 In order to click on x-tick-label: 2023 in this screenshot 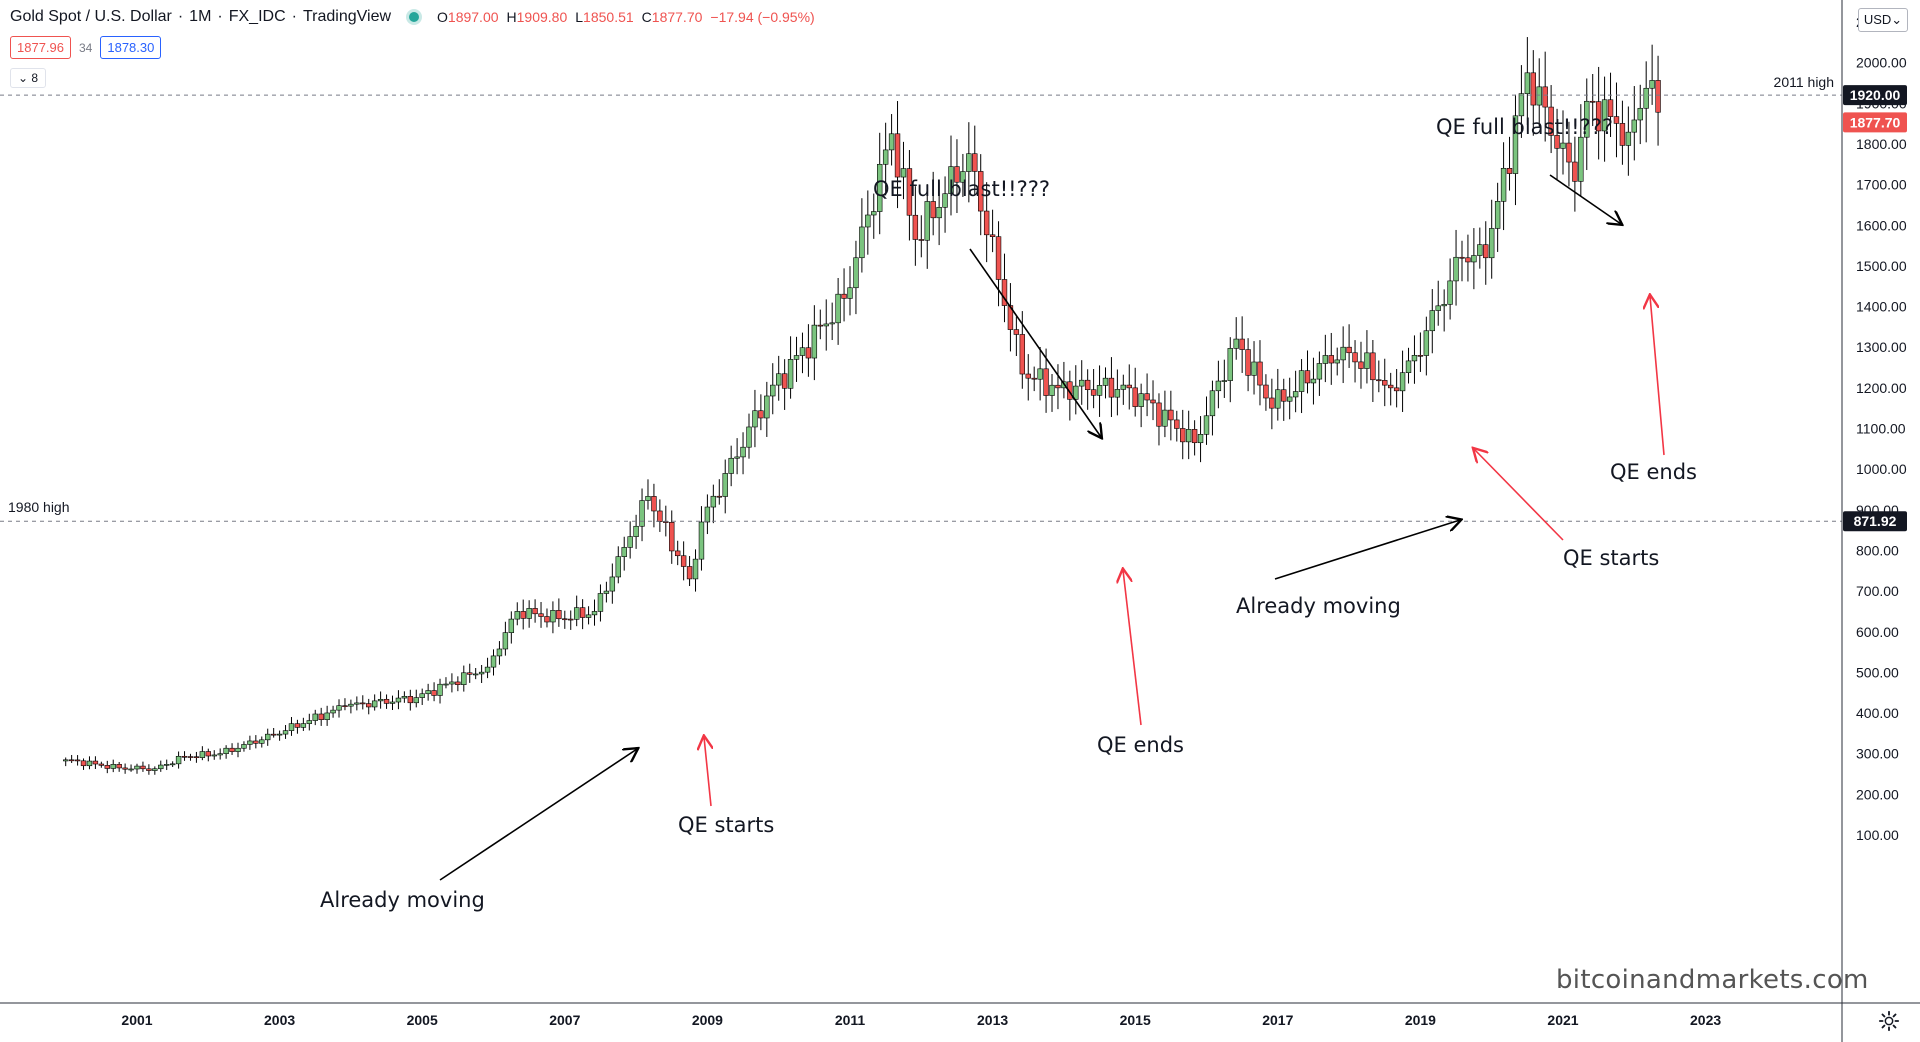, I will do `click(1705, 1020)`.